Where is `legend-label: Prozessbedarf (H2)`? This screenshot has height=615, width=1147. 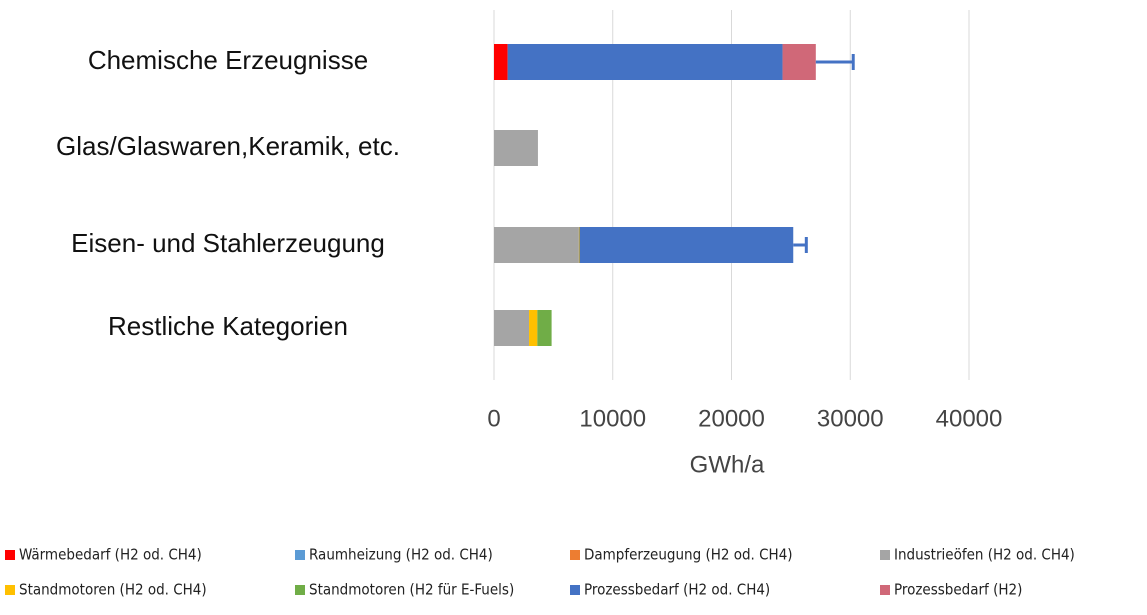 legend-label: Prozessbedarf (H2) is located at coordinates (958, 590).